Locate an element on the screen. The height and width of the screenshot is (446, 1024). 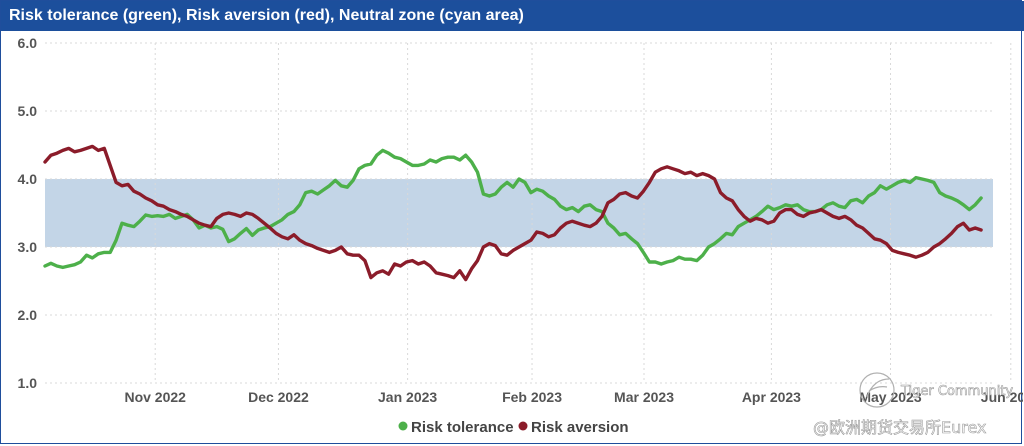
tiger-logo-stroke is located at coordinates (878, 388).